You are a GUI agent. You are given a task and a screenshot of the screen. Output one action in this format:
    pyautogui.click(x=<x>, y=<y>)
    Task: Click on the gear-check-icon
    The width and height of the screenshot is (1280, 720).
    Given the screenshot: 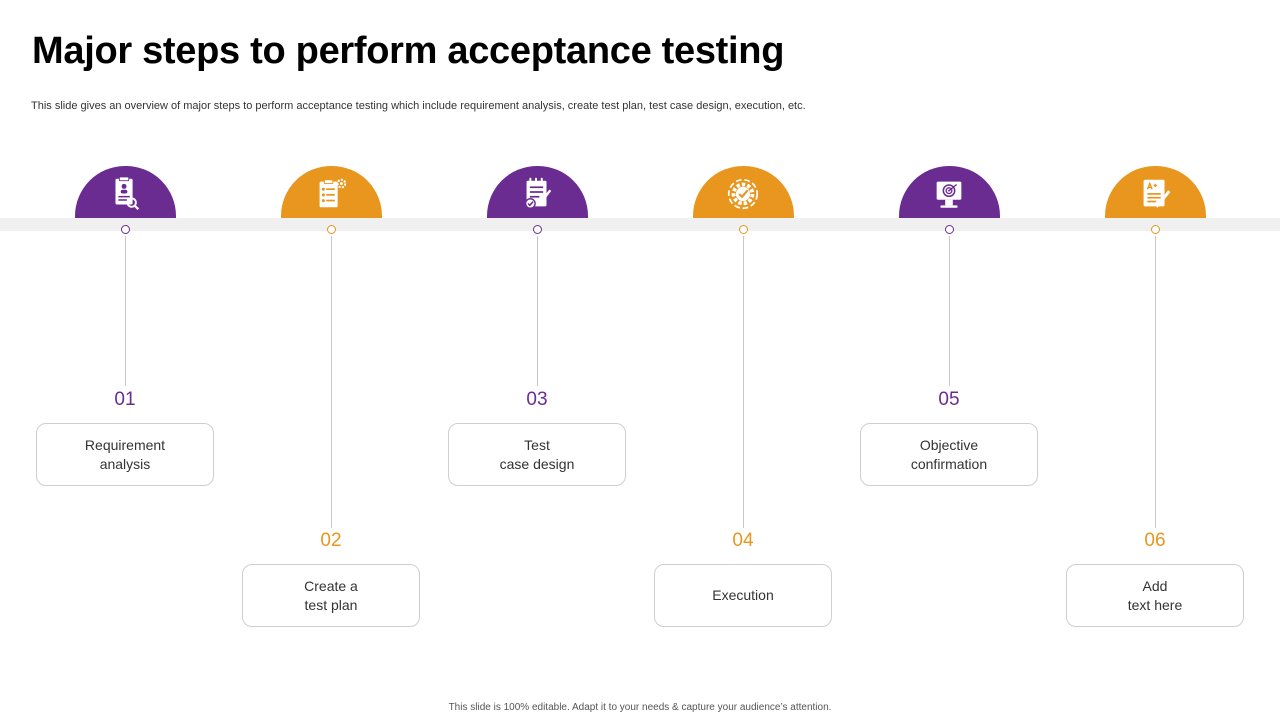 What is the action you would take?
    pyautogui.click(x=743, y=194)
    